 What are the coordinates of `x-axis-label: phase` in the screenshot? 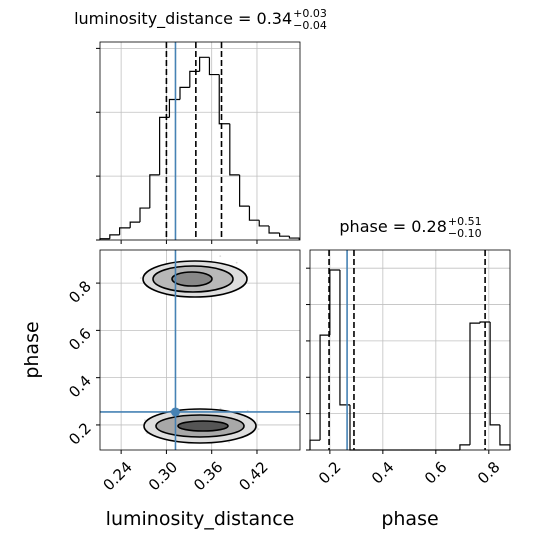 It's located at (409, 519).